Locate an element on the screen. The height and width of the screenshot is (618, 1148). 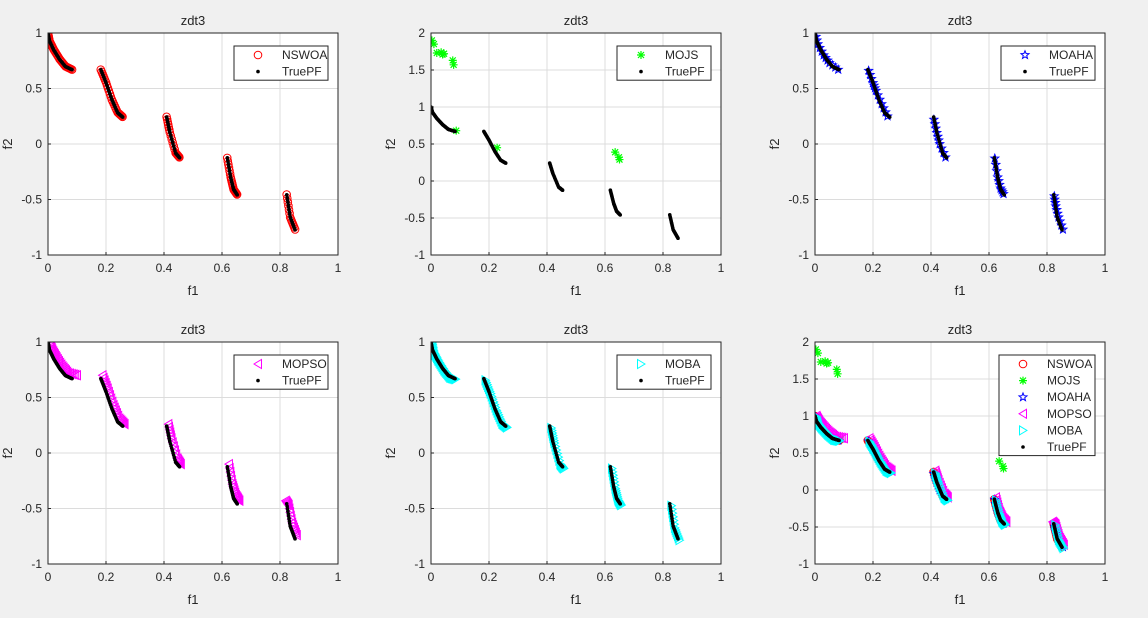
legend: MOAHA TruePF is located at coordinates (1048, 63).